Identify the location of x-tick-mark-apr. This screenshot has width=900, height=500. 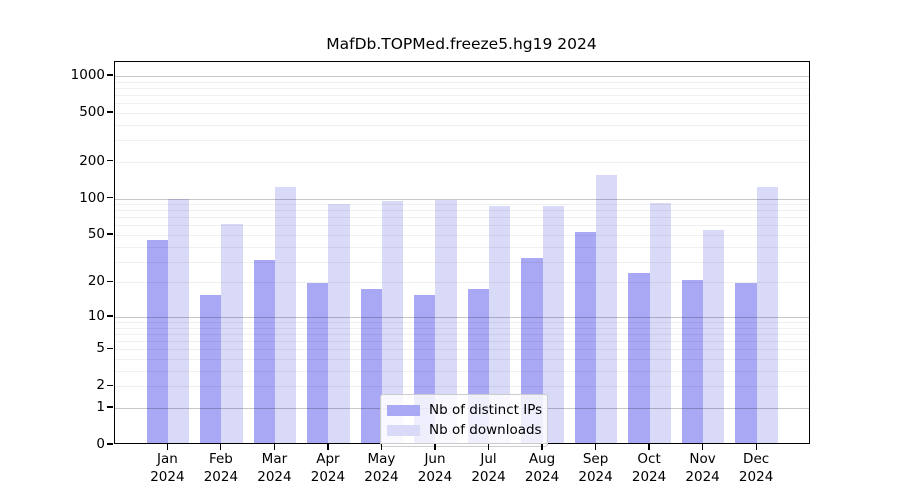
(328, 447).